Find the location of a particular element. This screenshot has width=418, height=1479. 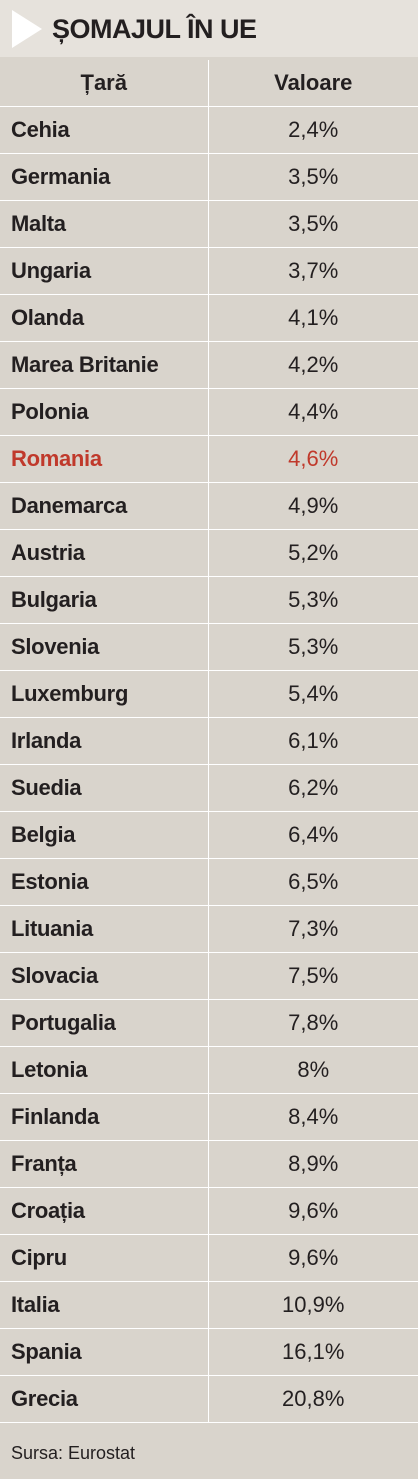

country-cell: Malta is located at coordinates (104, 224).